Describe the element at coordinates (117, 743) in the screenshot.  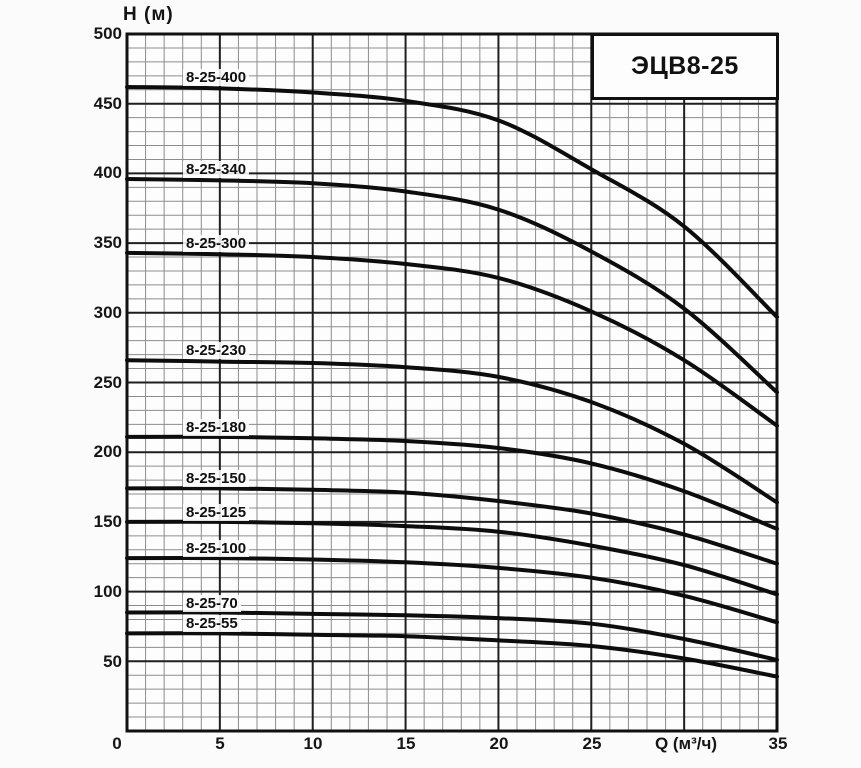
I see `origin-tick-label: 0` at that location.